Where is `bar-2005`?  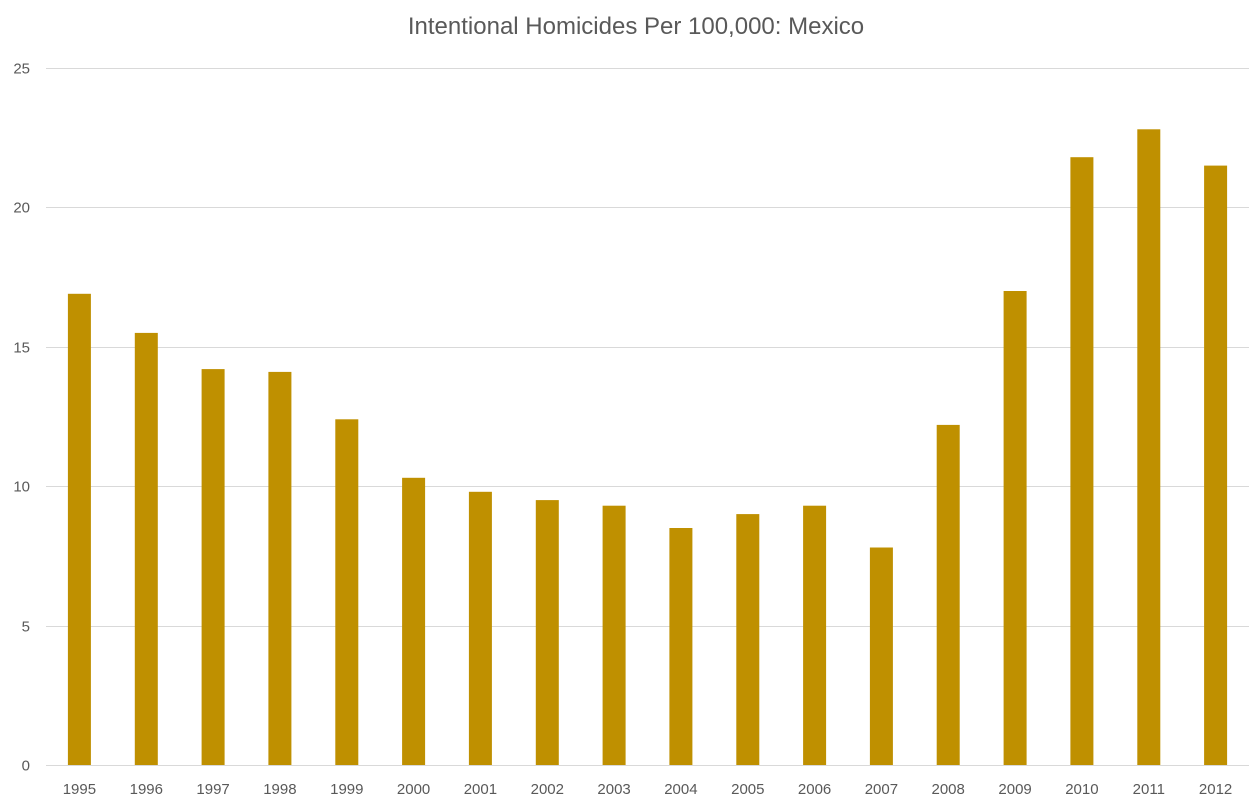 bar-2005 is located at coordinates (748, 639).